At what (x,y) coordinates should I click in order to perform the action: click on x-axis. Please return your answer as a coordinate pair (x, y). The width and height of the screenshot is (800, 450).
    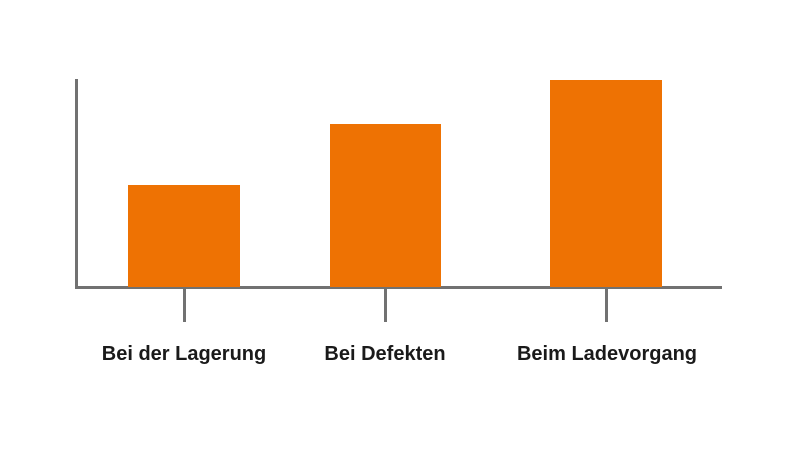
    Looking at the image, I should click on (398, 287).